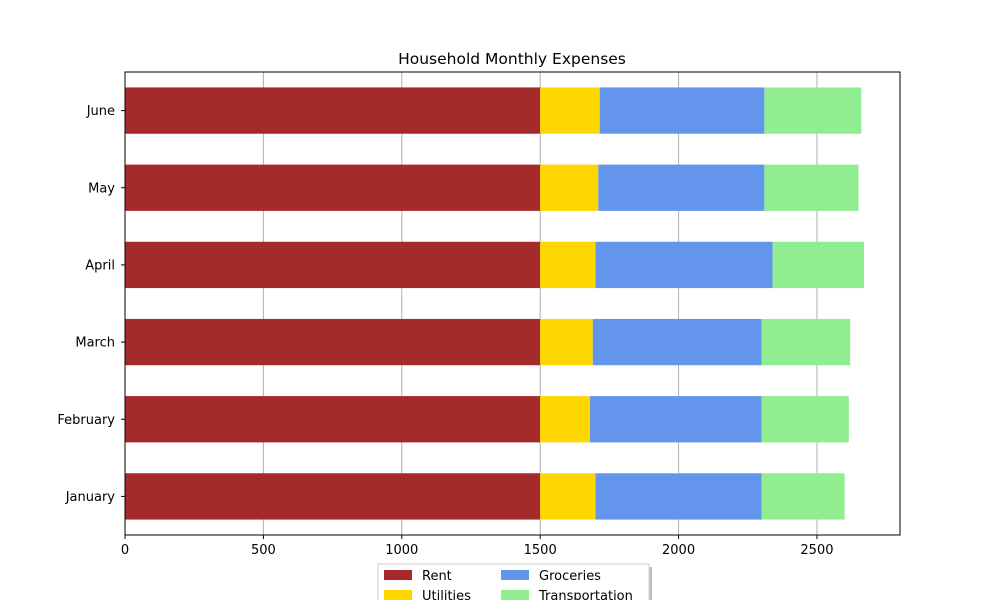 Image resolution: width=1000 pixels, height=600 pixels. Describe the element at coordinates (813, 110) in the screenshot. I see `bar-transportation-june` at that location.